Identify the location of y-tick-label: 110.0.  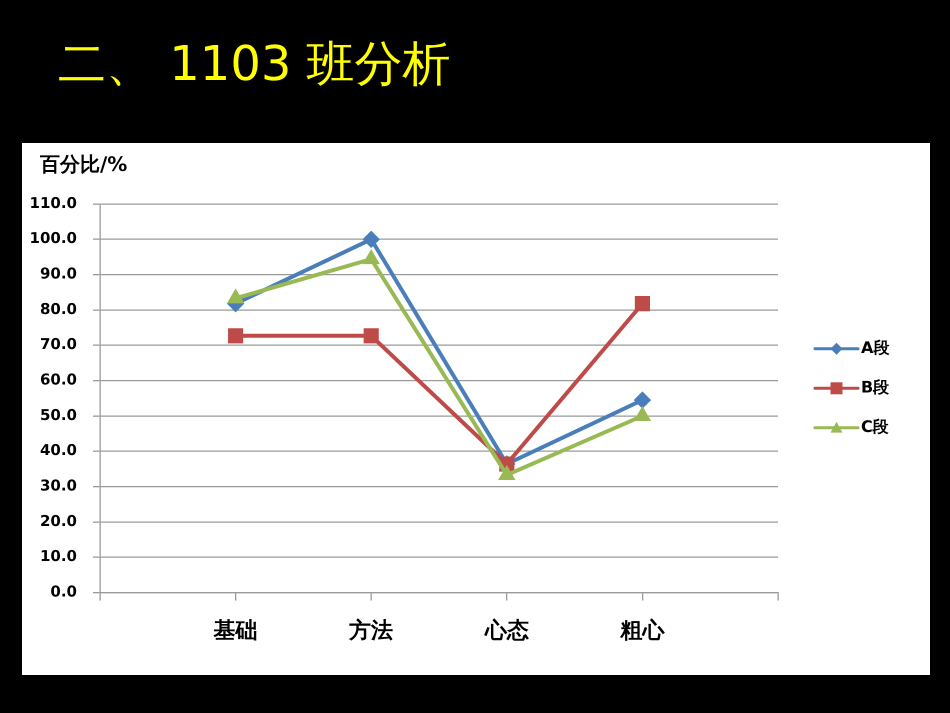
(53, 203).